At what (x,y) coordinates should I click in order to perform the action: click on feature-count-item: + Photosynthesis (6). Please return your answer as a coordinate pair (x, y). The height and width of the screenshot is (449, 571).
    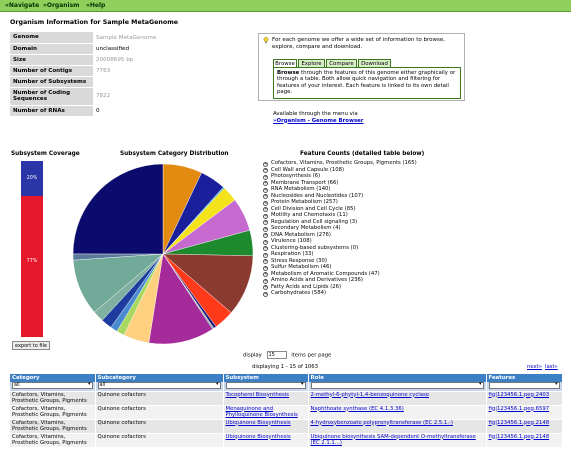
    Looking at the image, I should click on (340, 176).